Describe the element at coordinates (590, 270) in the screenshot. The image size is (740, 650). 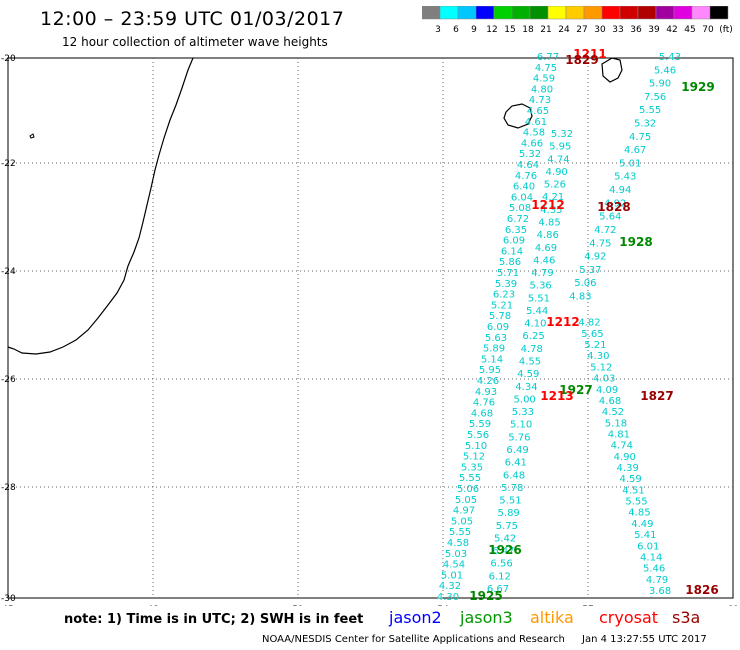
I see `wave-height-value: 5.37` at that location.